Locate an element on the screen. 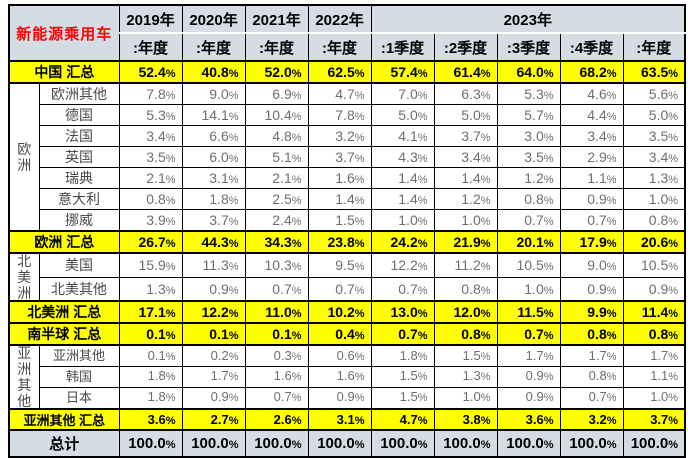  summary-label-cell: 中国 汇总 is located at coordinates (64, 72).